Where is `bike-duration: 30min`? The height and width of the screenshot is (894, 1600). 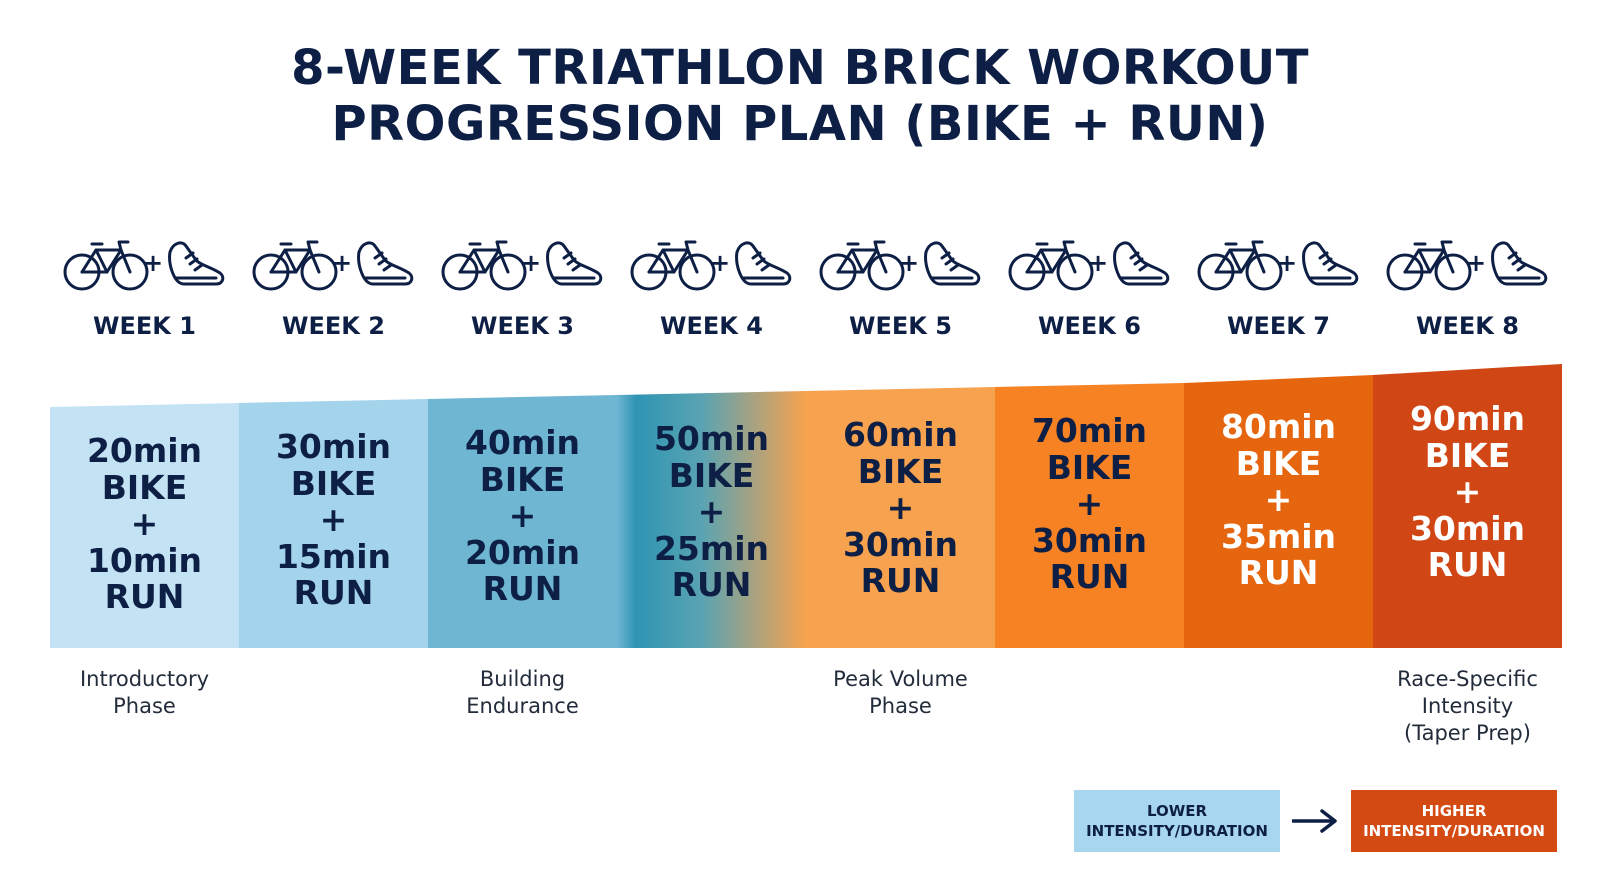
bike-duration: 30min is located at coordinates (333, 446).